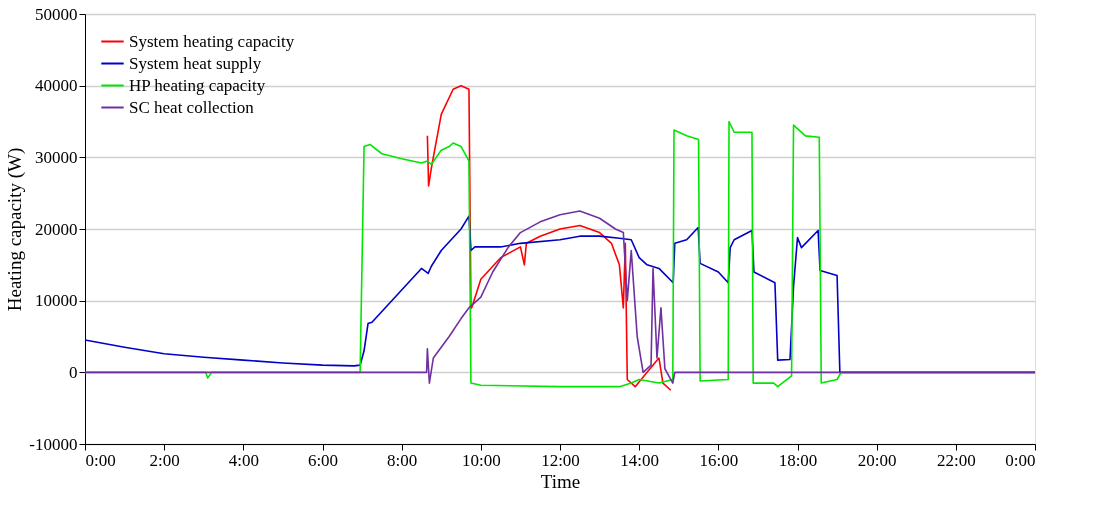  I want to click on y-tick-label: 20000, so click(56, 229).